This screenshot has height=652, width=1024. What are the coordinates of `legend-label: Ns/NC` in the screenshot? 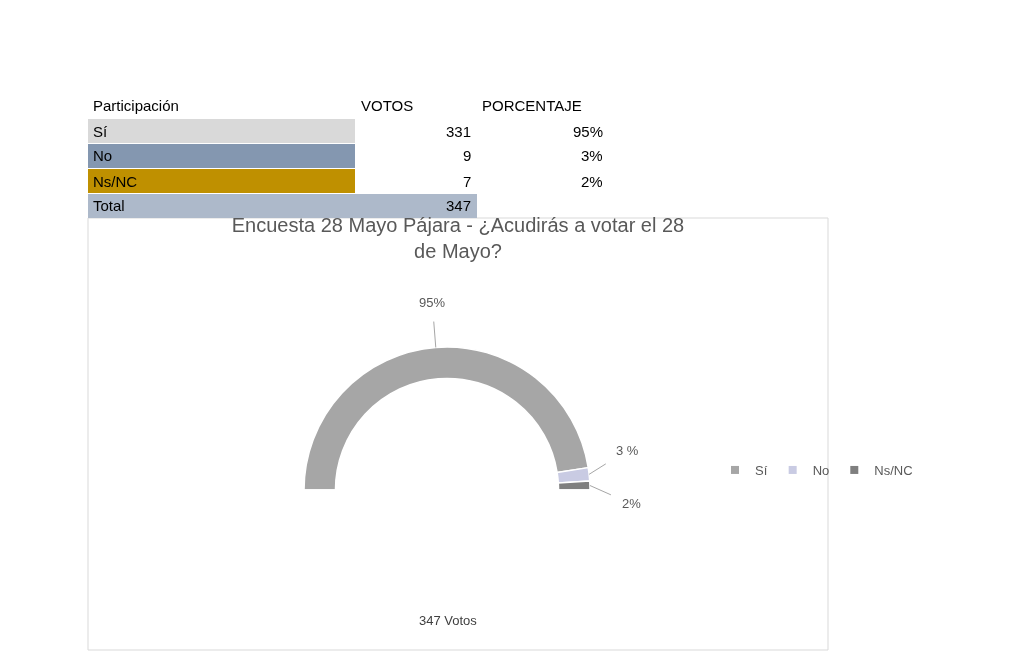 It's located at (893, 471).